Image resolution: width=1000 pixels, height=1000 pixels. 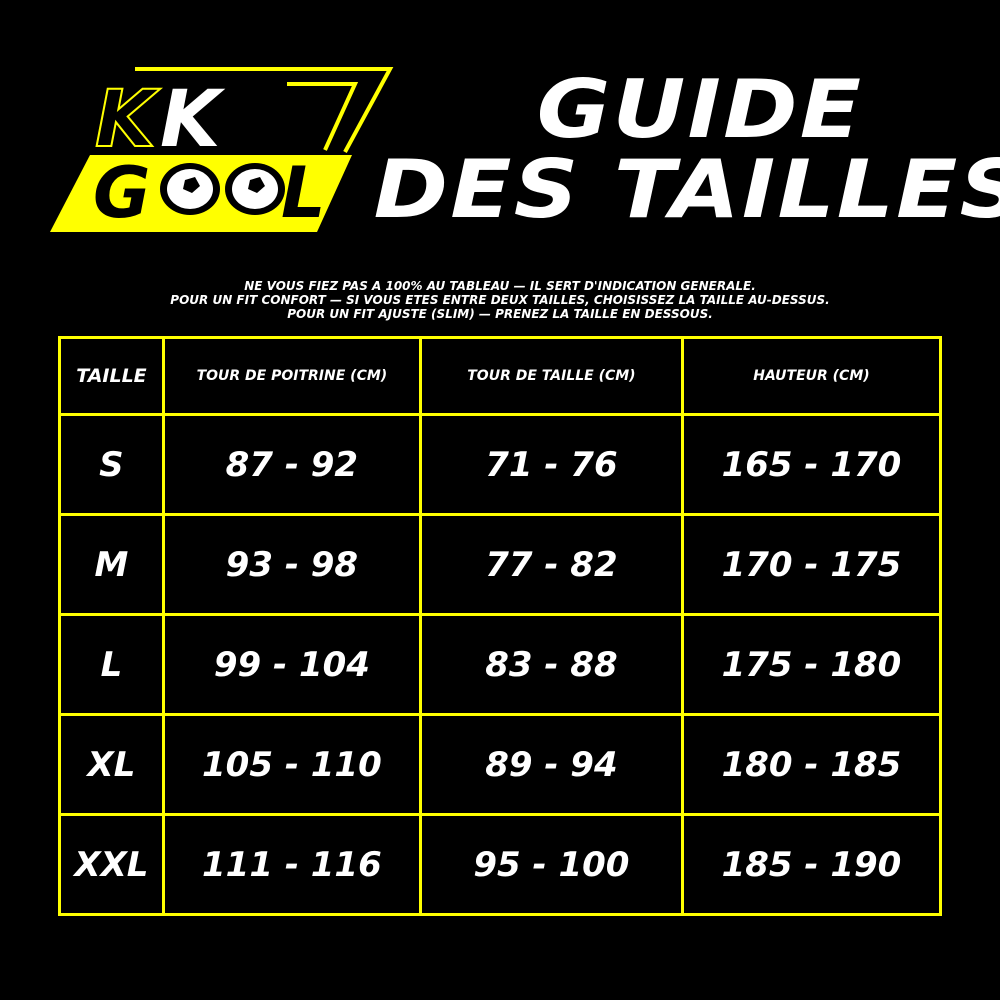 I want to click on page-title: GUIDE DES TAILLES, so click(x=682, y=150).